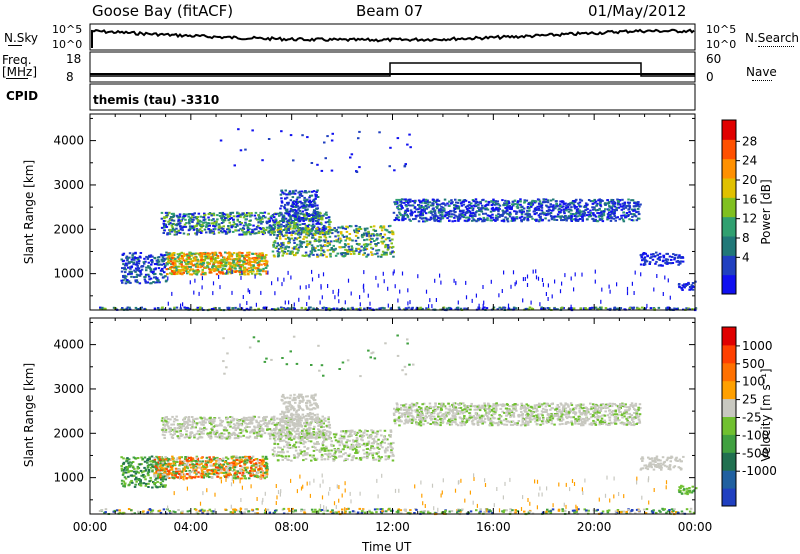 This screenshot has width=800, height=554. What do you see at coordinates (67, 44) in the screenshot?
I see `nsky-tick-bottom: 10^0` at bounding box center [67, 44].